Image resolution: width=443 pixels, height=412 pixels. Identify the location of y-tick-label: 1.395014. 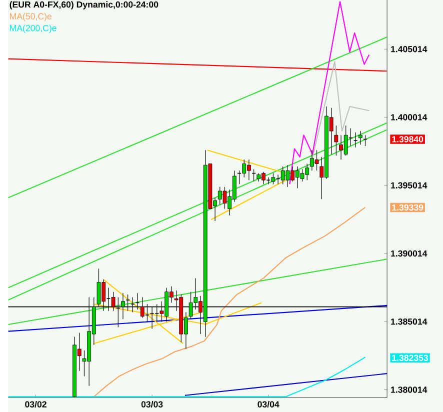
(409, 185).